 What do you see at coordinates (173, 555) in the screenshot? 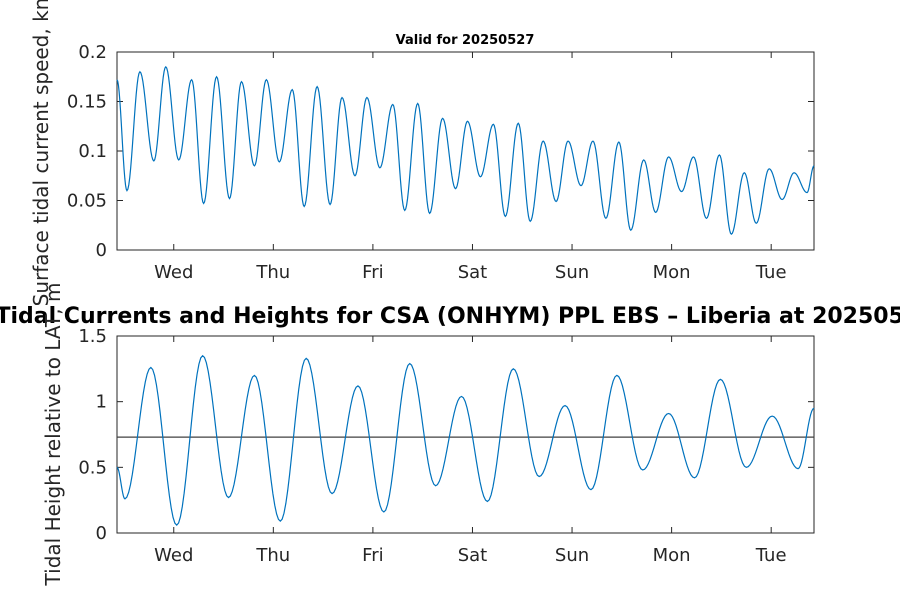
I see `tidal-height-xtick-label: Wed` at bounding box center [173, 555].